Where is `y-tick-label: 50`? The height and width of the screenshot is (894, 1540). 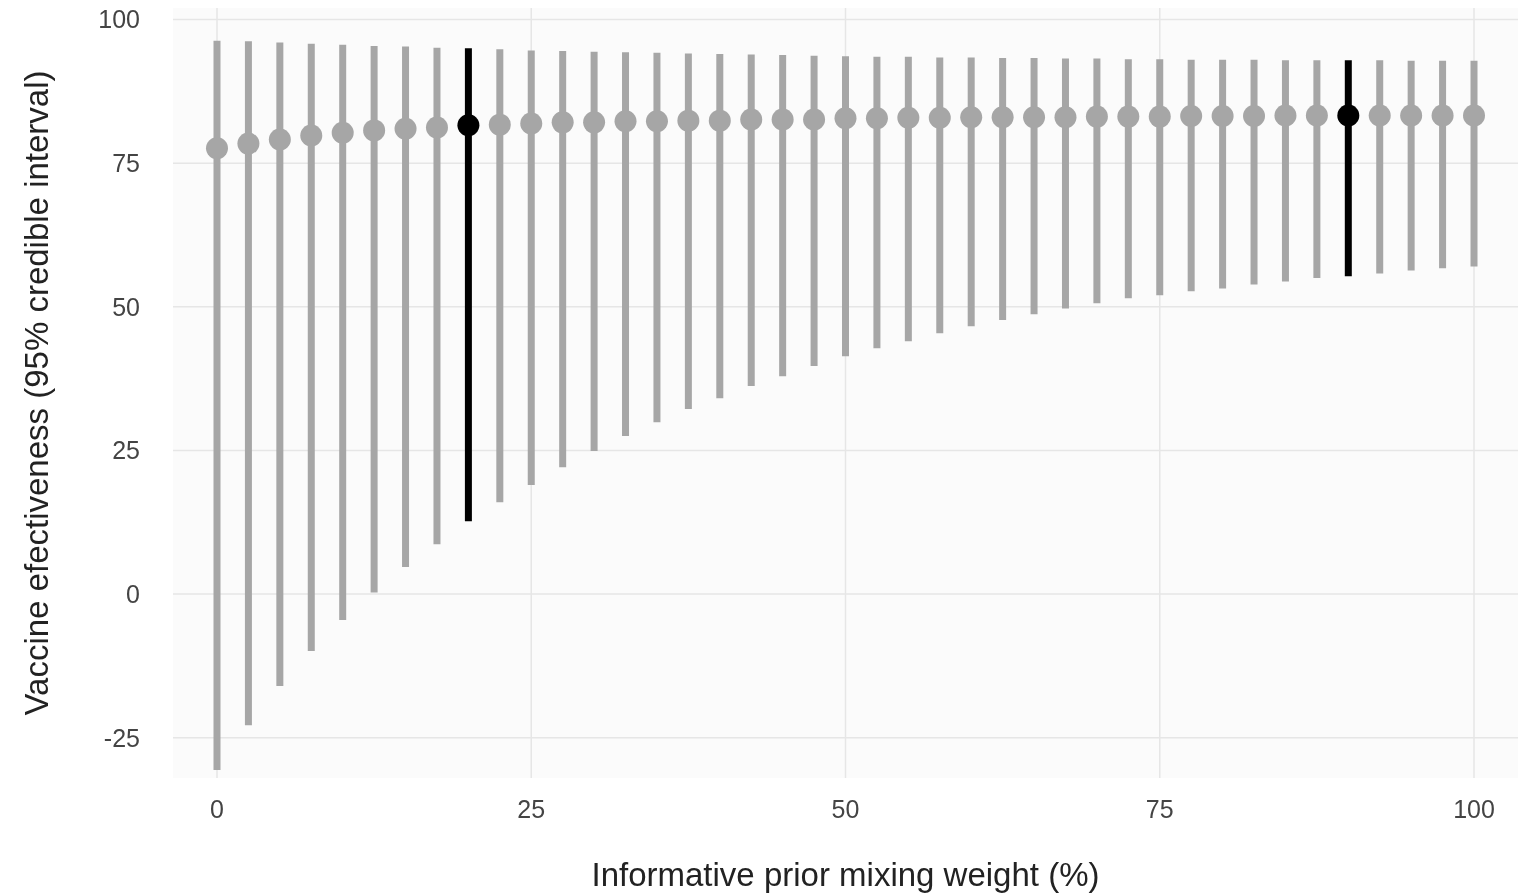 y-tick-label: 50 is located at coordinates (126, 306).